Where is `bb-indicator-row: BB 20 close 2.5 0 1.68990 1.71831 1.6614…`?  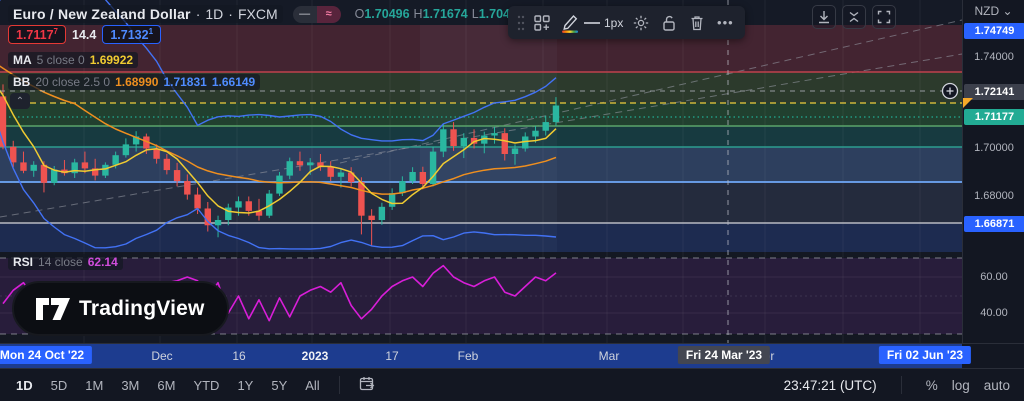 bb-indicator-row: BB 20 close 2.5 0 1.68990 1.71831 1.6614… is located at coordinates (134, 82).